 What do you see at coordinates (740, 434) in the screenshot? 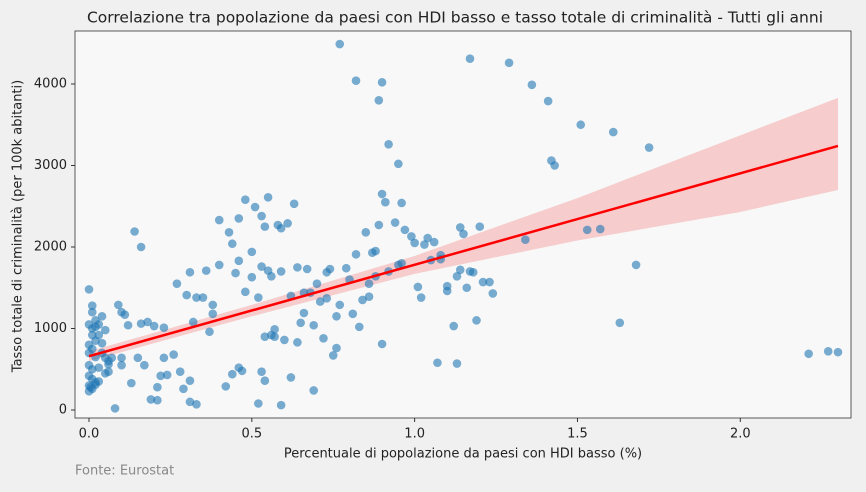
I see `x-tick-label: 2.0` at bounding box center [740, 434].